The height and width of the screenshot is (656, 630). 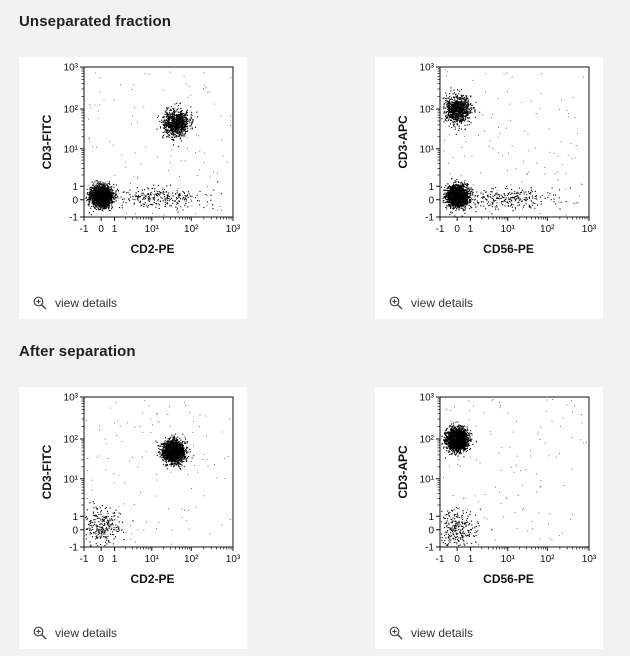 I want to click on view-details-link: view details, so click(x=75, y=303).